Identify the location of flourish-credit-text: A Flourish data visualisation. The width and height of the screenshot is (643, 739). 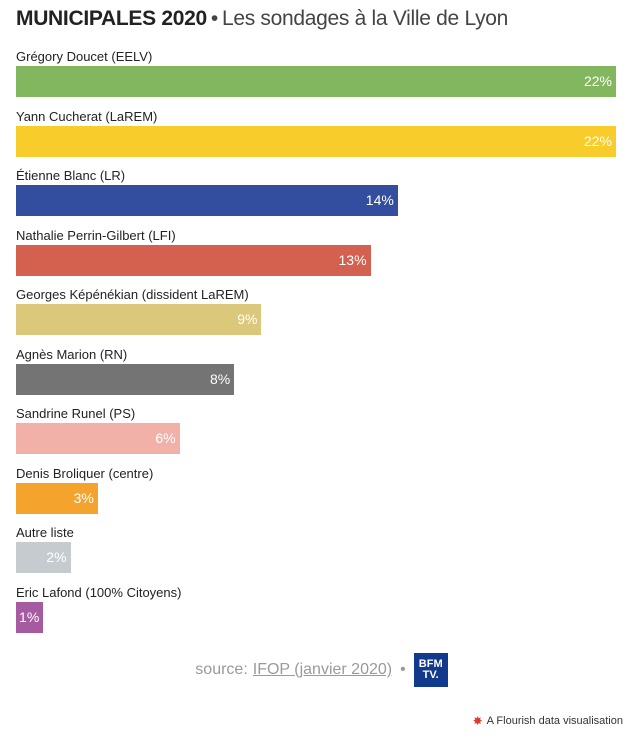
(554, 721).